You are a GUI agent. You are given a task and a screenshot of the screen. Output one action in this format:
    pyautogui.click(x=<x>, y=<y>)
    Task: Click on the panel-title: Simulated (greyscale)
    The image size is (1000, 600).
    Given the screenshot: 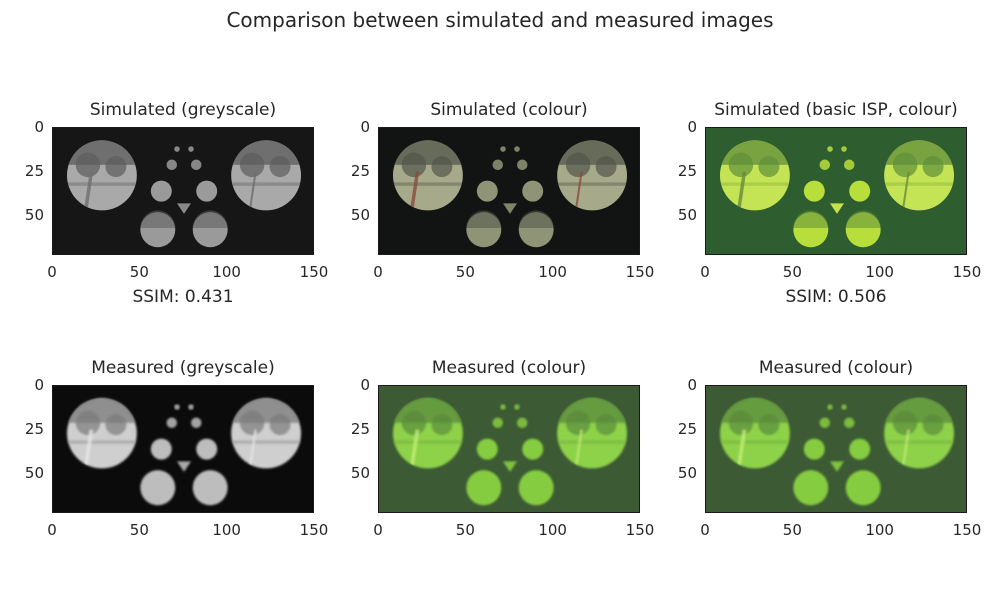 What is the action you would take?
    pyautogui.click(x=183, y=110)
    